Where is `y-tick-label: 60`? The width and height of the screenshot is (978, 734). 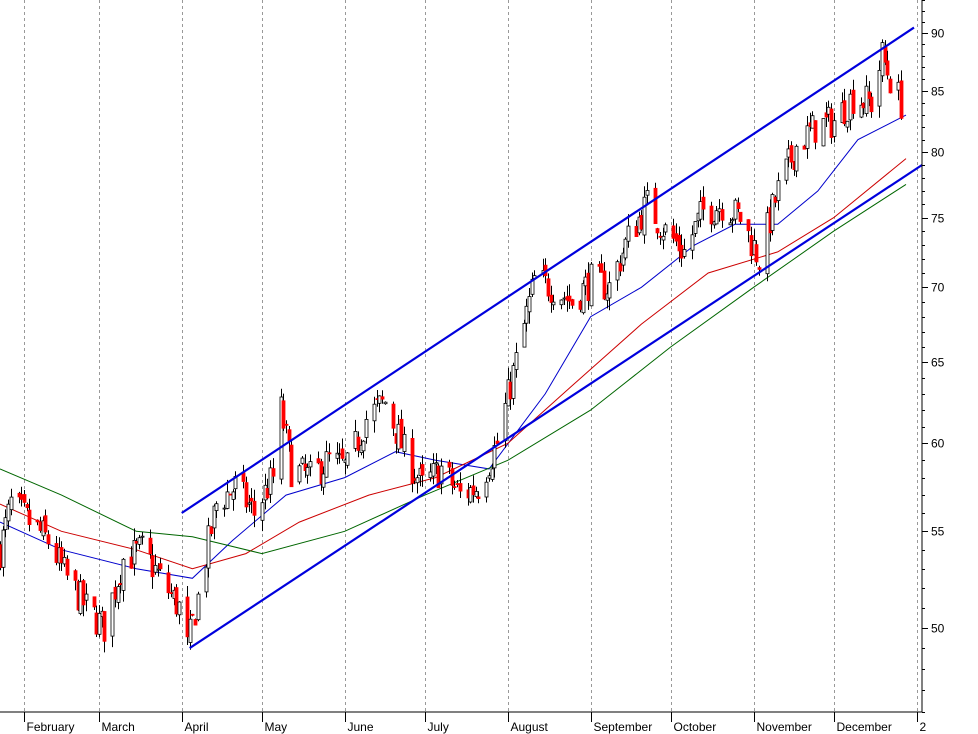 y-tick-label: 60 is located at coordinates (938, 444).